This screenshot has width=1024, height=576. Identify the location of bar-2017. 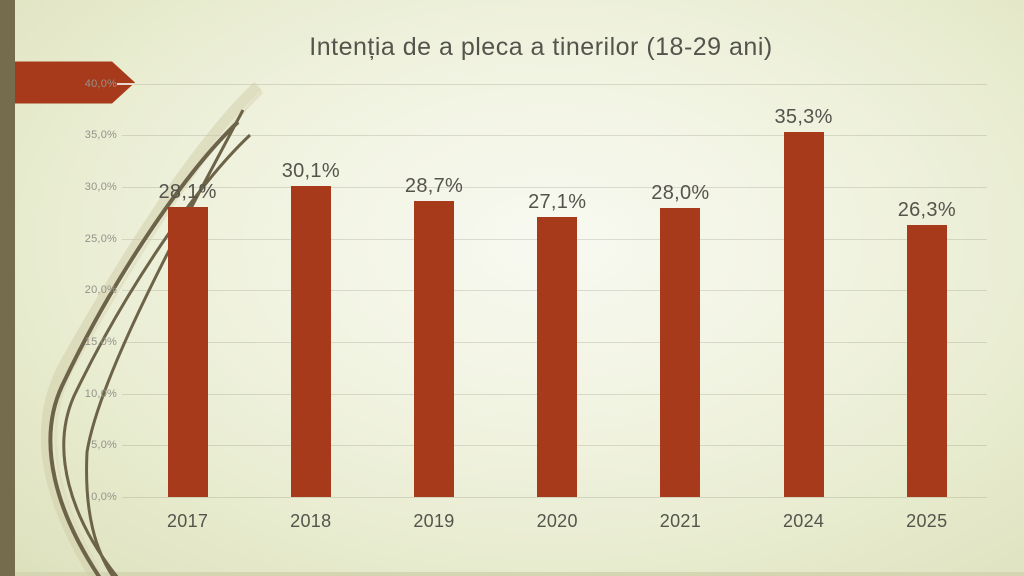
(187, 351).